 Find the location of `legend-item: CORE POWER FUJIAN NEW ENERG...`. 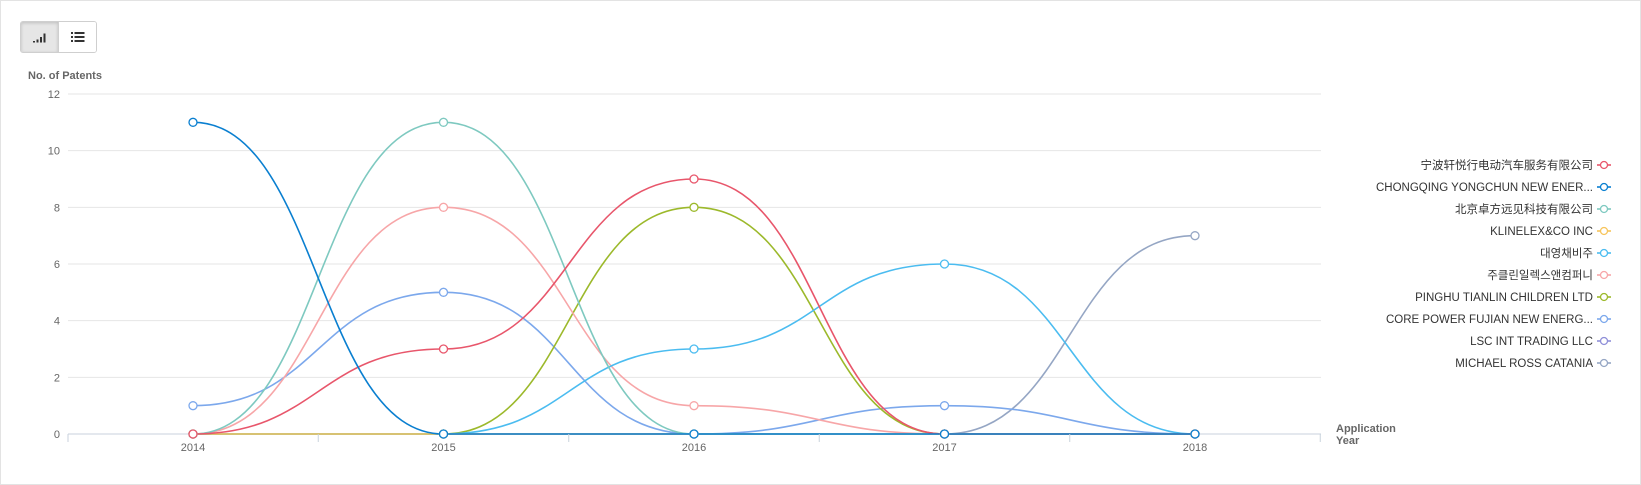

legend-item: CORE POWER FUJIAN NEW ENERG... is located at coordinates (1498, 320).